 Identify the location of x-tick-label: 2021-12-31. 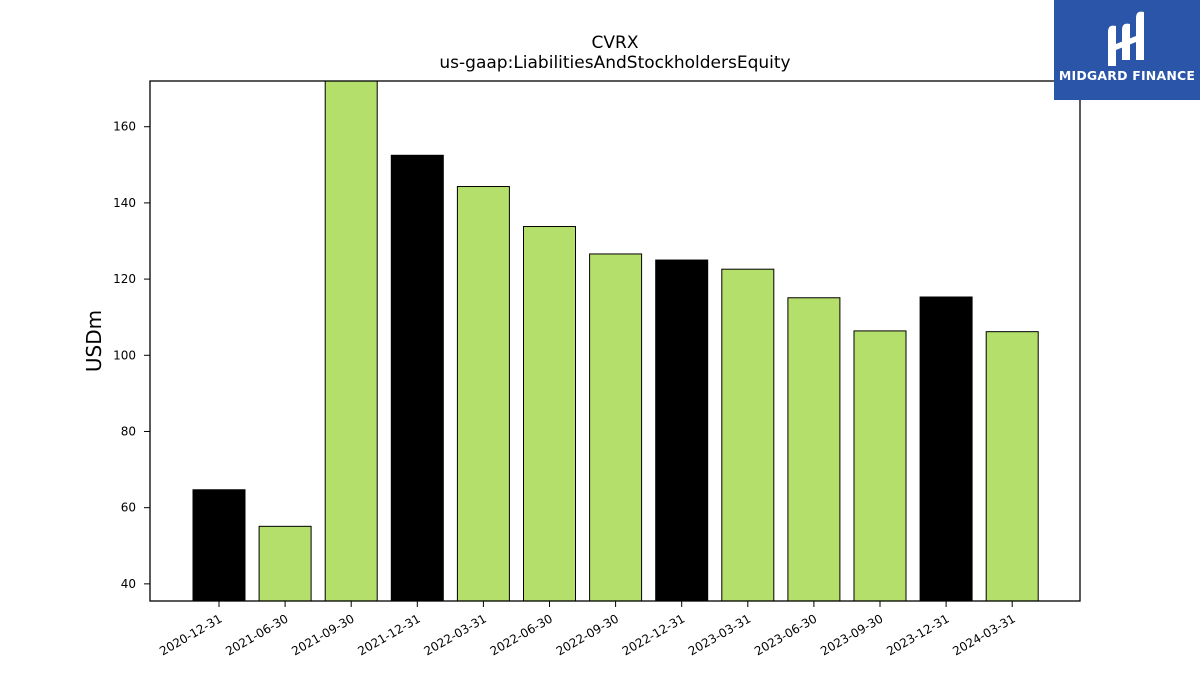
(388, 634).